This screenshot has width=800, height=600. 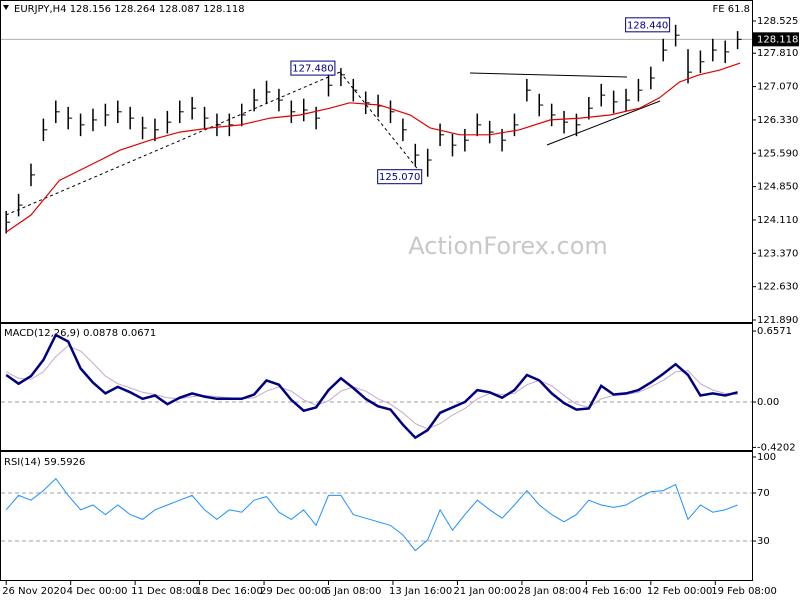 I want to click on x-tick-label: 13 Jan 16:00, so click(x=420, y=591).